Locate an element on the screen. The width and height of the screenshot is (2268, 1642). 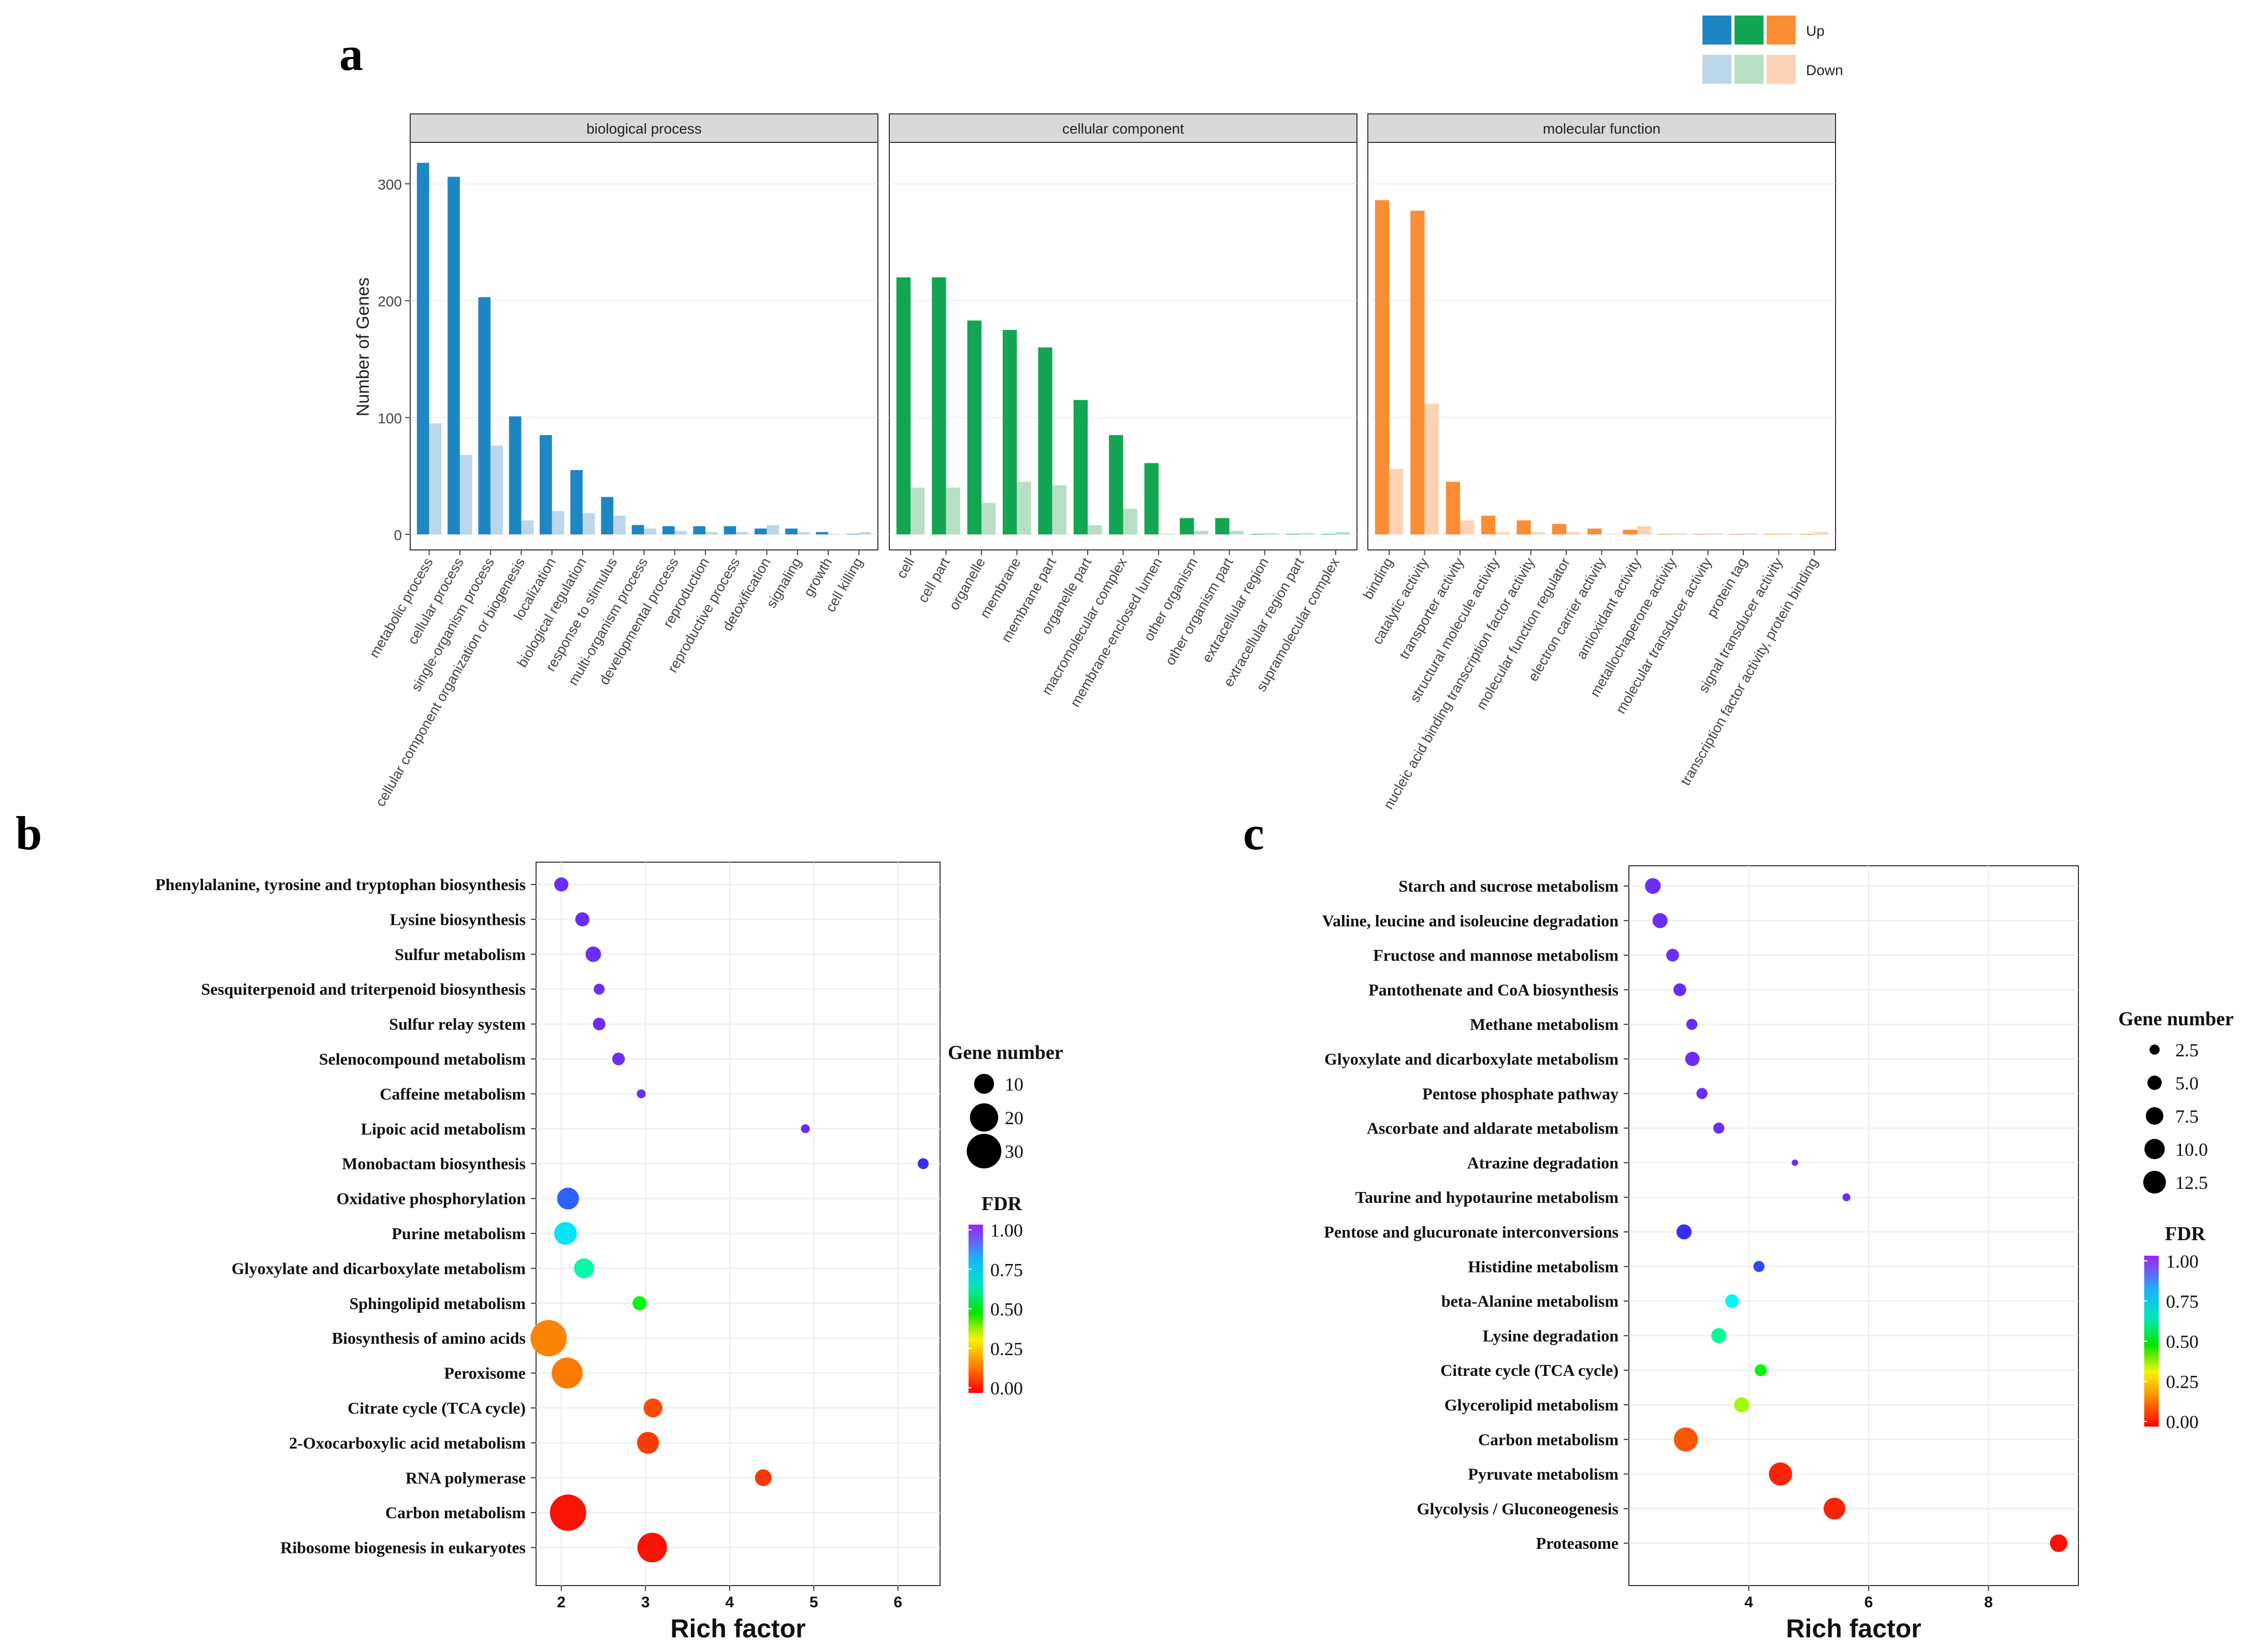
legend-a: Up Down is located at coordinates (1773, 50).